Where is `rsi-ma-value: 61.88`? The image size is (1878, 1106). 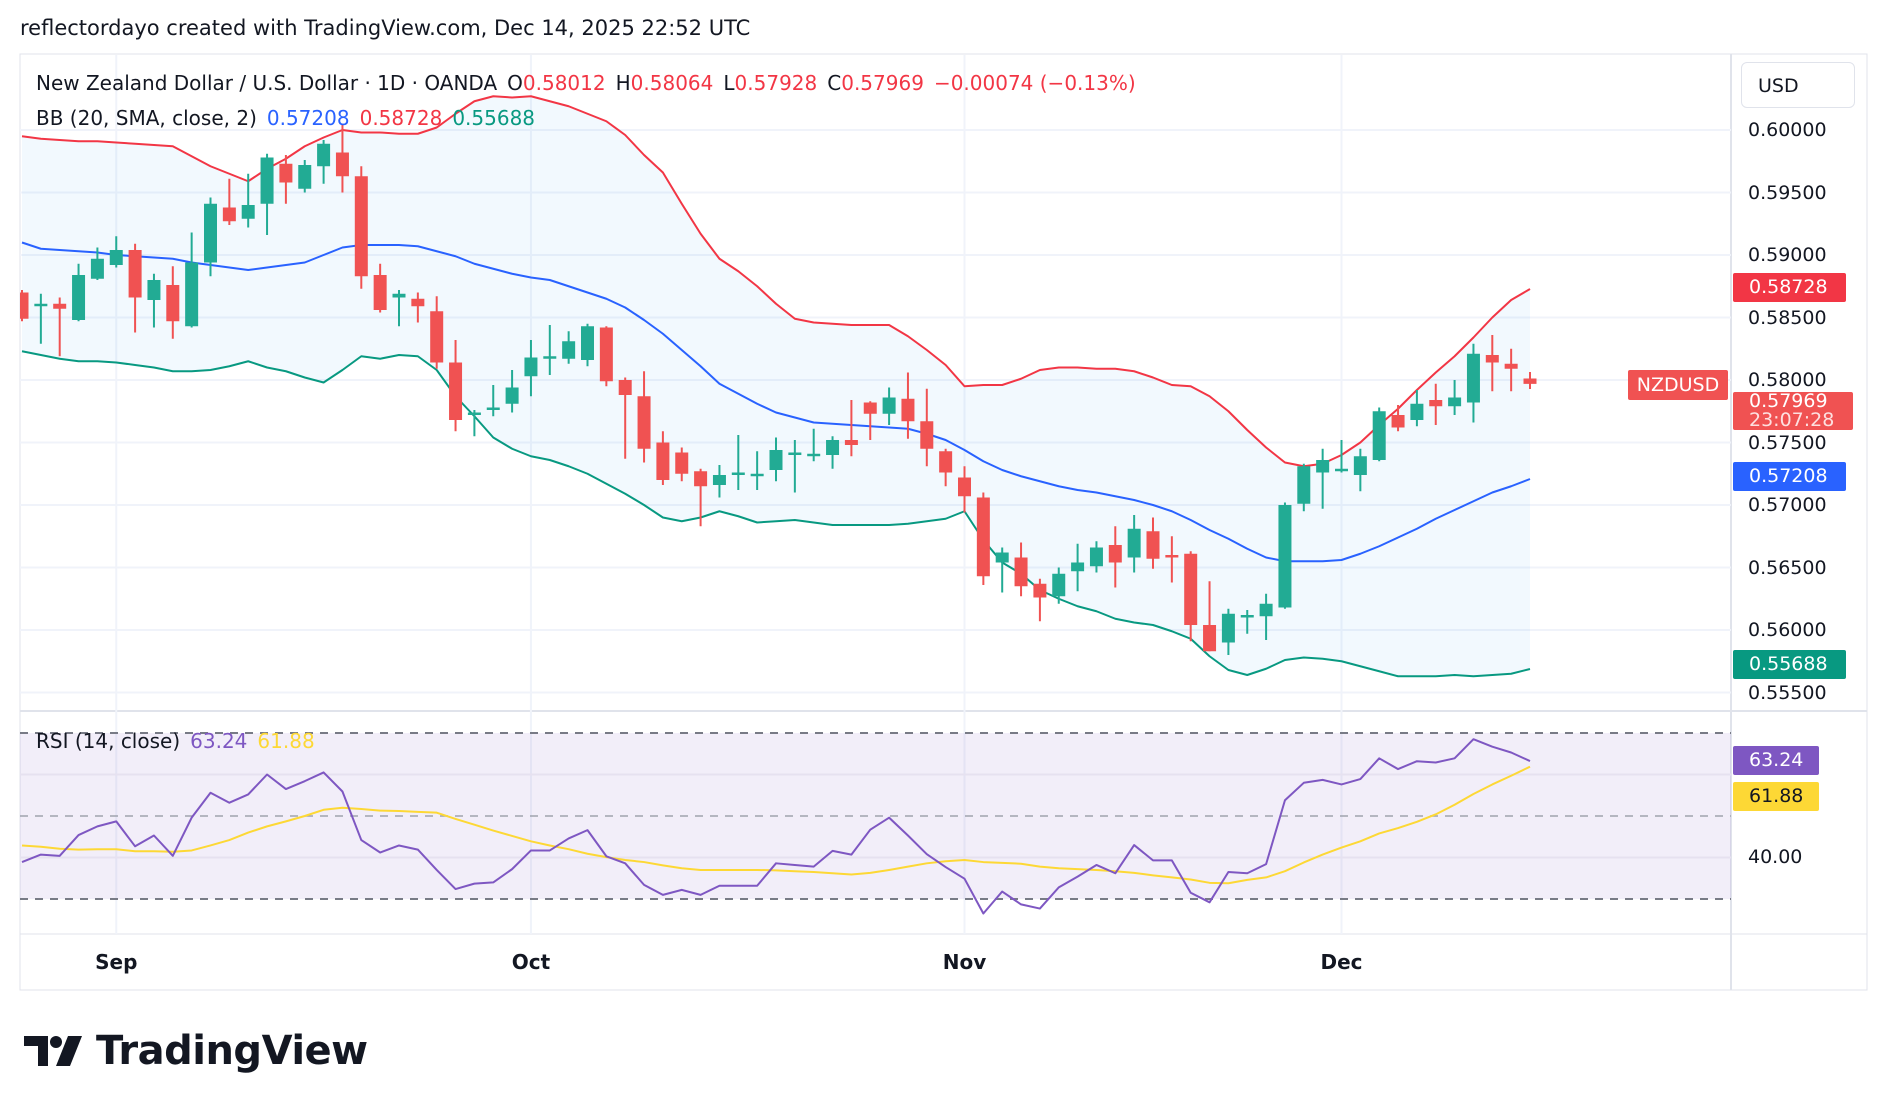 rsi-ma-value: 61.88 is located at coordinates (286, 741).